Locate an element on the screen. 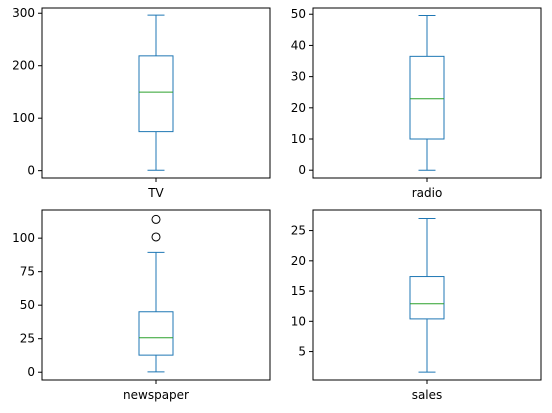 This screenshot has height=413, width=552. ytick-label: 75 is located at coordinates (27, 272).